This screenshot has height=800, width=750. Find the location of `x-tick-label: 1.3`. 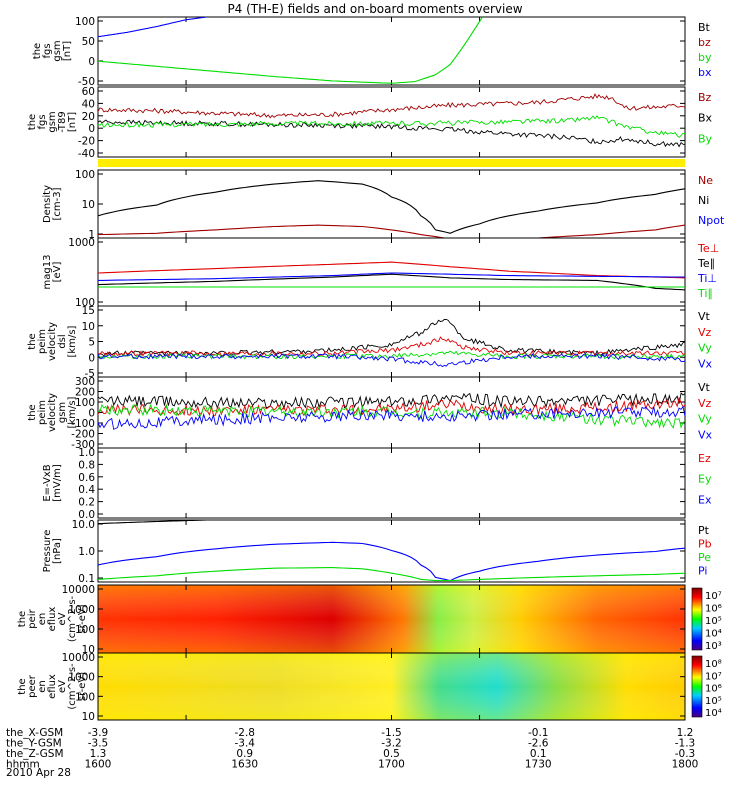

x-tick-label: 1.3 is located at coordinates (98, 754).